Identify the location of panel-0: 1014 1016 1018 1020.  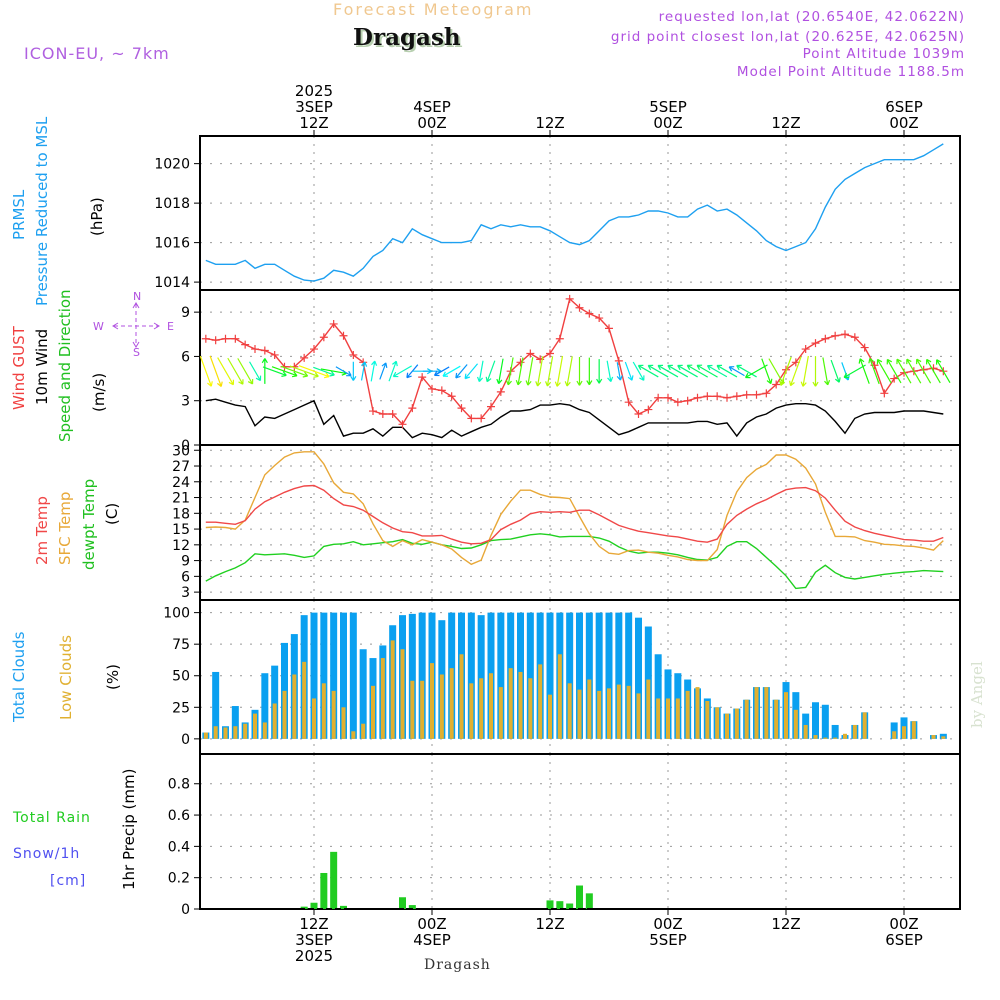
(557, 213).